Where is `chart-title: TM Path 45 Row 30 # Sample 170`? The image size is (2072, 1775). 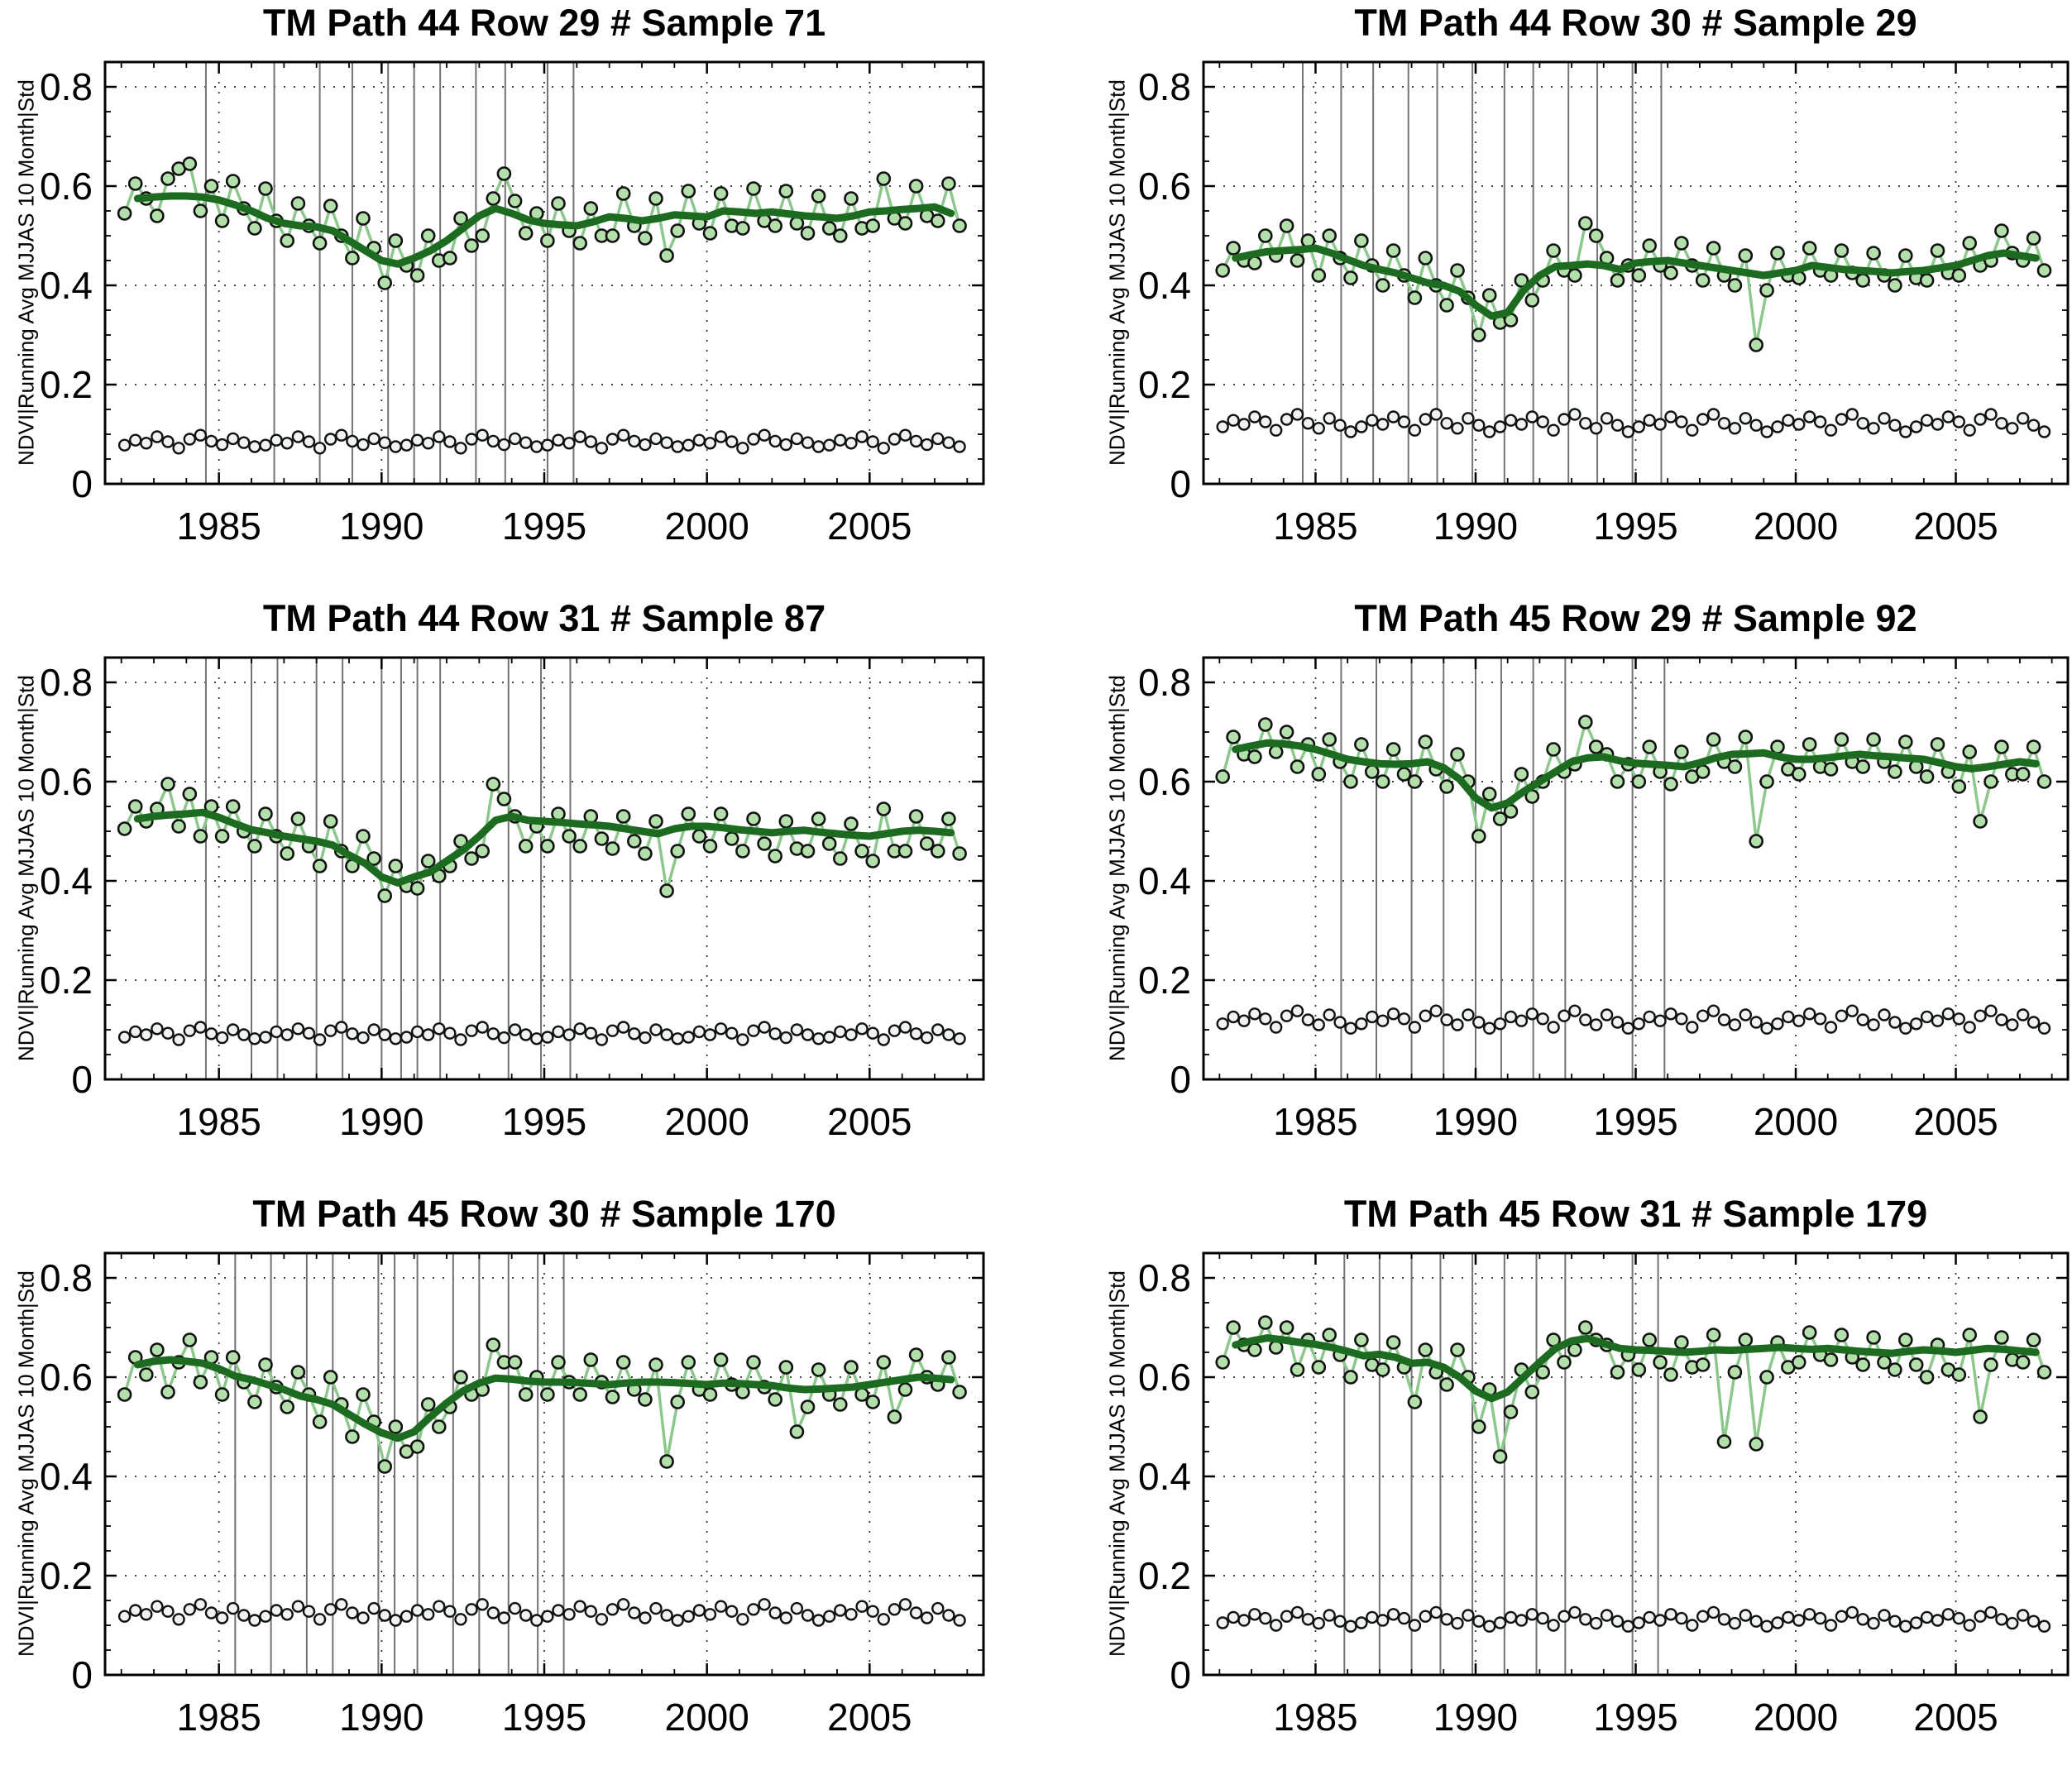
chart-title: TM Path 45 Row 30 # Sample 170 is located at coordinates (544, 1214).